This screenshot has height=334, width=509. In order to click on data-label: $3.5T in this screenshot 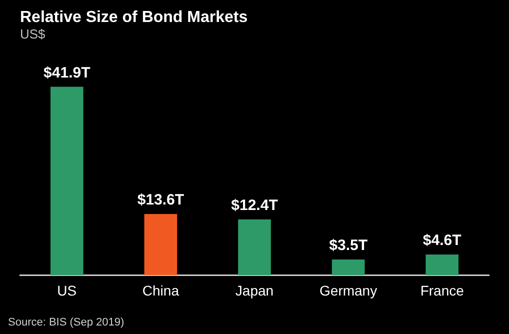, I will do `click(348, 245)`.